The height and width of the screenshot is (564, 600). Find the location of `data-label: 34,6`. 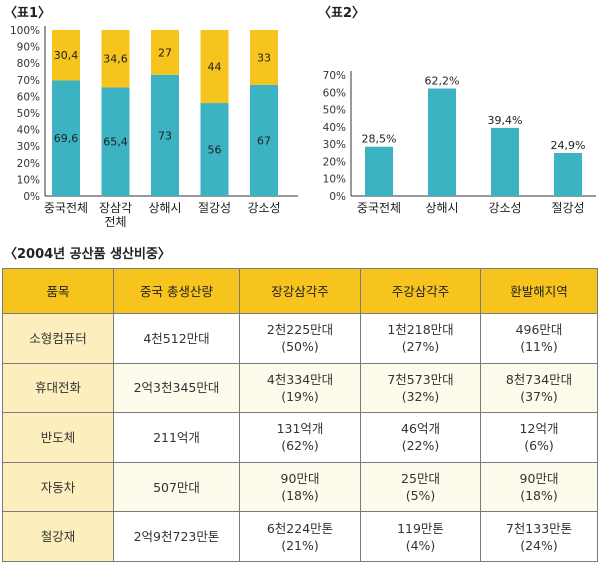

data-label: 34,6 is located at coordinates (115, 59).